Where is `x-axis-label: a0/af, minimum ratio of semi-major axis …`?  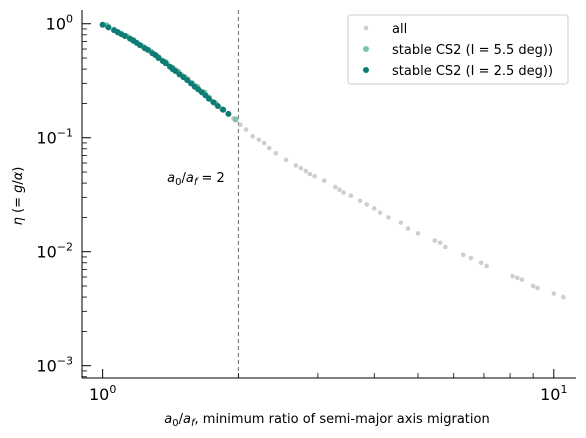
x-axis-label: a0/af, minimum ratio of semi-major axis … is located at coordinates (326, 420).